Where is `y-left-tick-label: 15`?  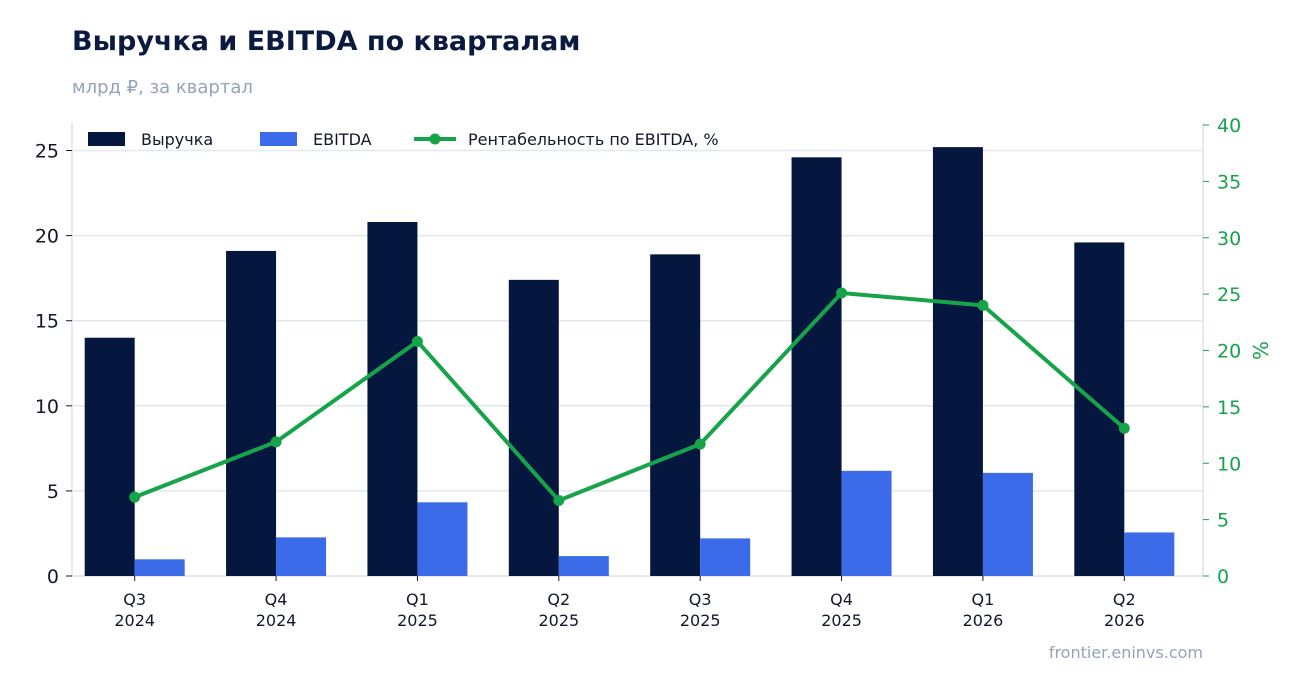 y-left-tick-label: 15 is located at coordinates (47, 322).